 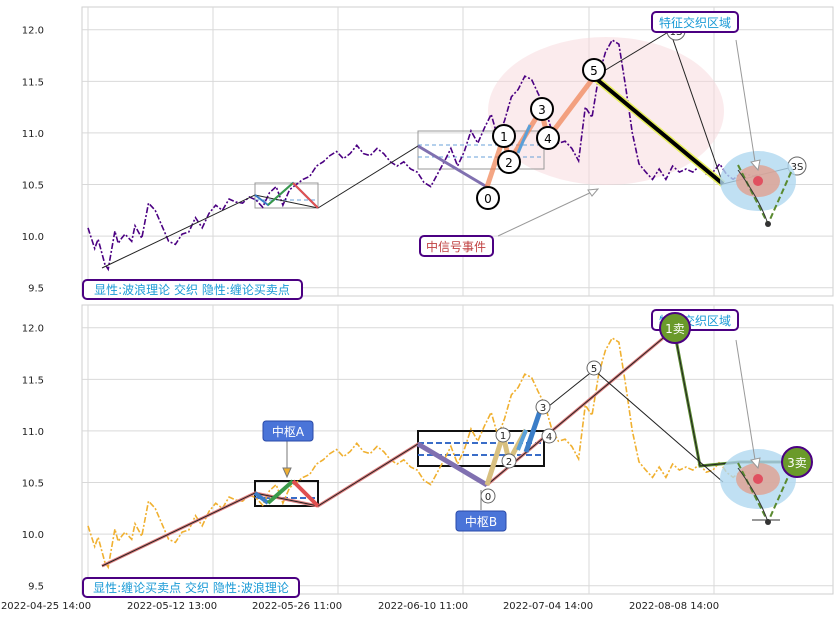 What do you see at coordinates (280, 492) in the screenshot?
I see `bottom-sub-wave-a2` at bounding box center [280, 492].